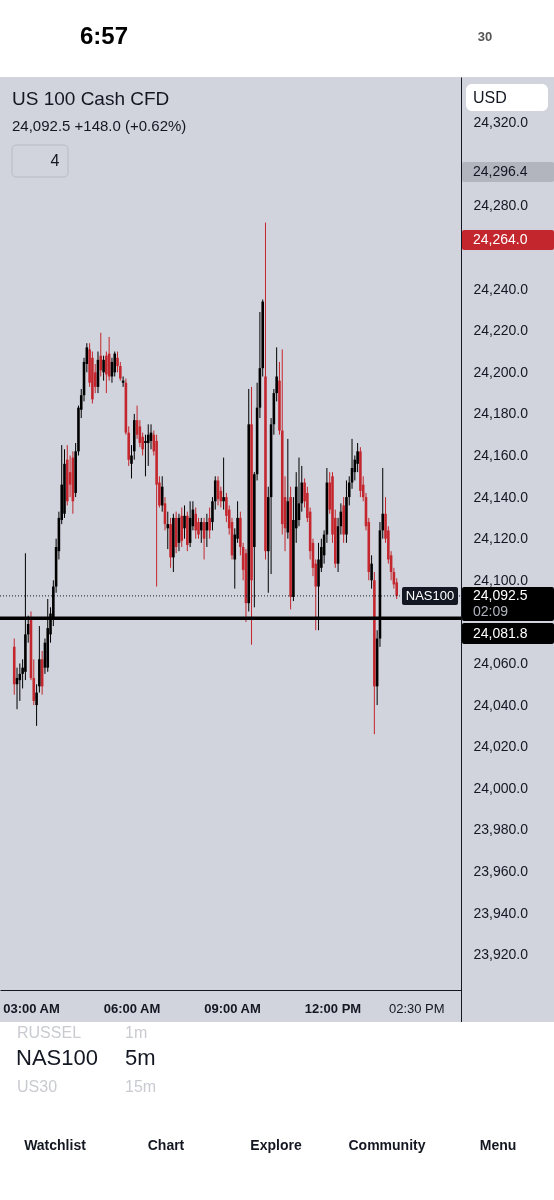 The width and height of the screenshot is (554, 1200). I want to click on y-tick-label: 24,140.0, so click(501, 496).